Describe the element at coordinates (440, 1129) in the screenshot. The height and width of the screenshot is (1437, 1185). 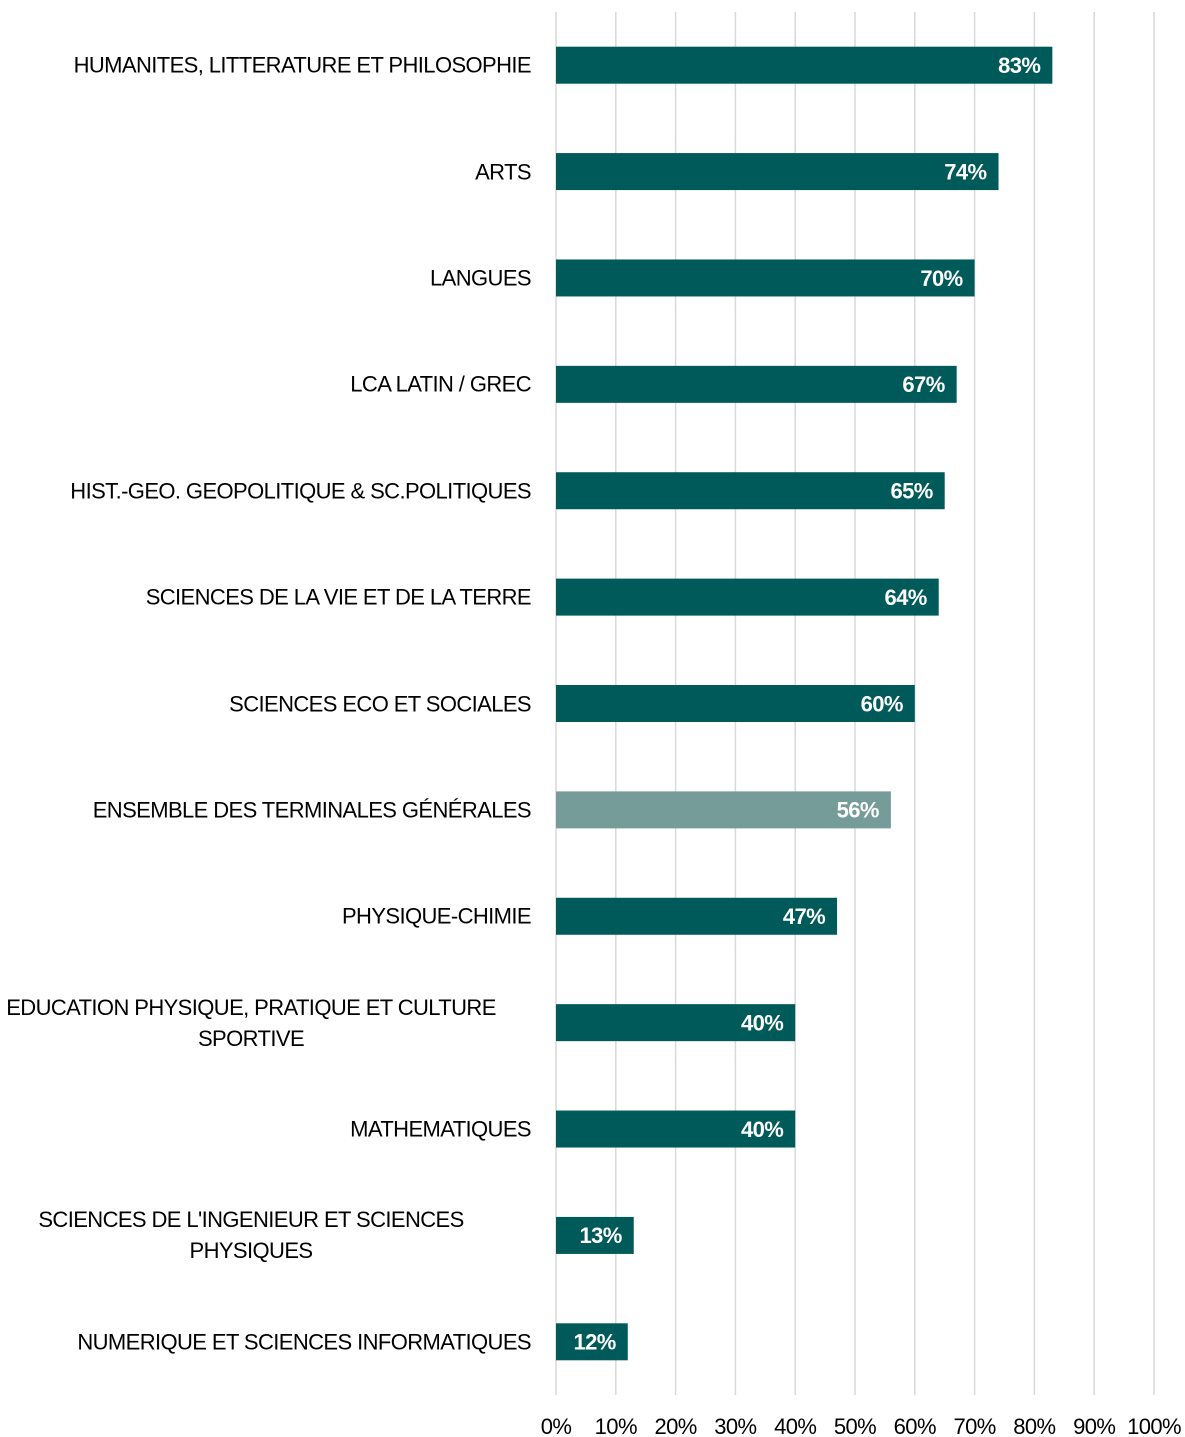
I see `category-label: MATHEMATIQUES` at that location.